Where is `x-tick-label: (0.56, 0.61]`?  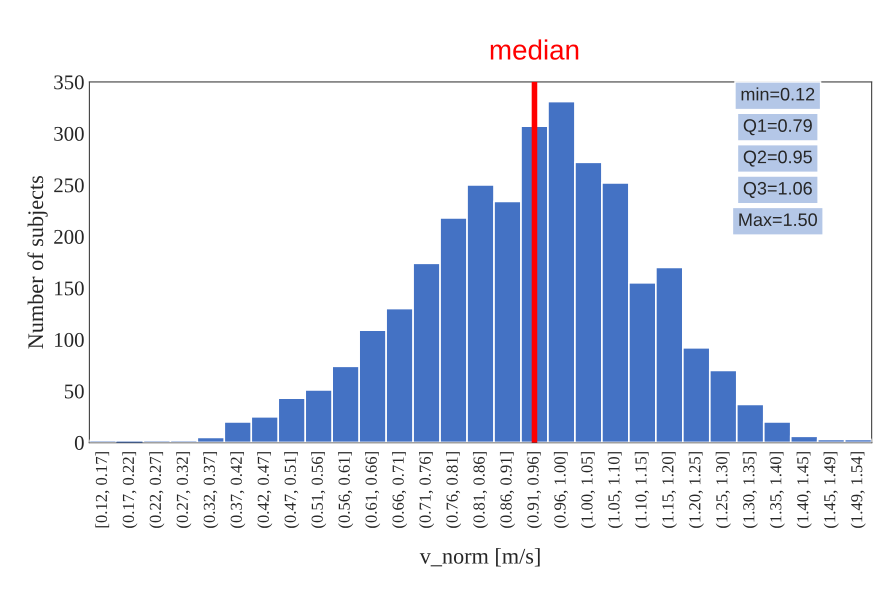
x-tick-label: (0.56, 0.61] is located at coordinates (346, 490).